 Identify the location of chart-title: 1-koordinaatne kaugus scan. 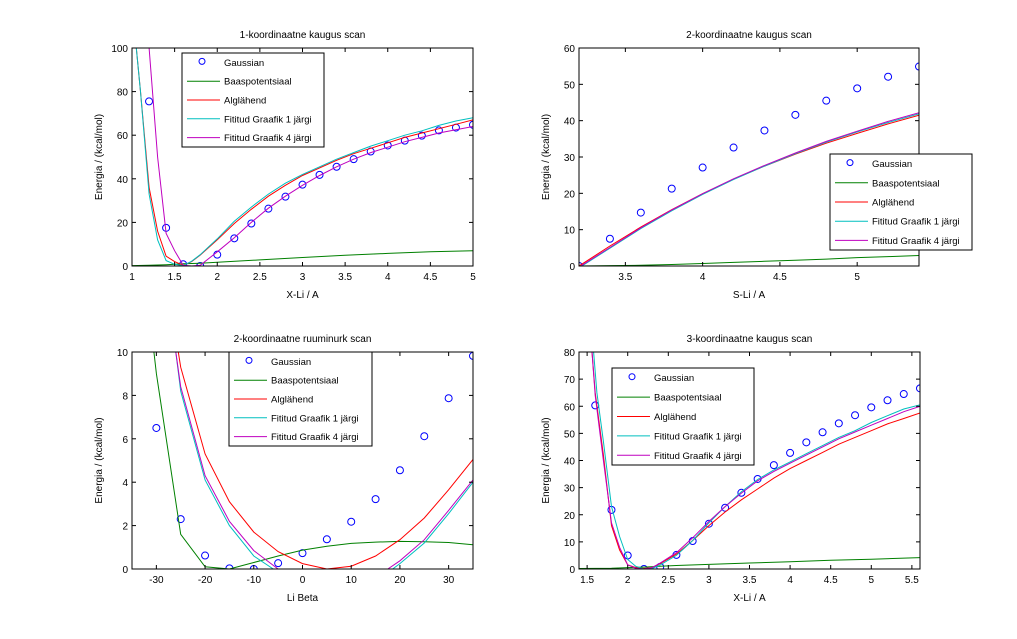
(303, 35).